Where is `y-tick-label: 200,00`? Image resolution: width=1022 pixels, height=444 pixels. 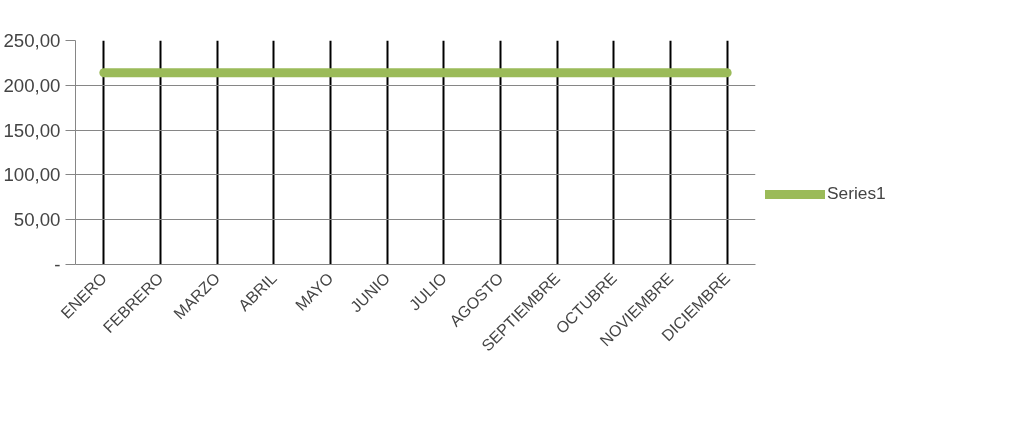
y-tick-label: 200,00 is located at coordinates (32, 85).